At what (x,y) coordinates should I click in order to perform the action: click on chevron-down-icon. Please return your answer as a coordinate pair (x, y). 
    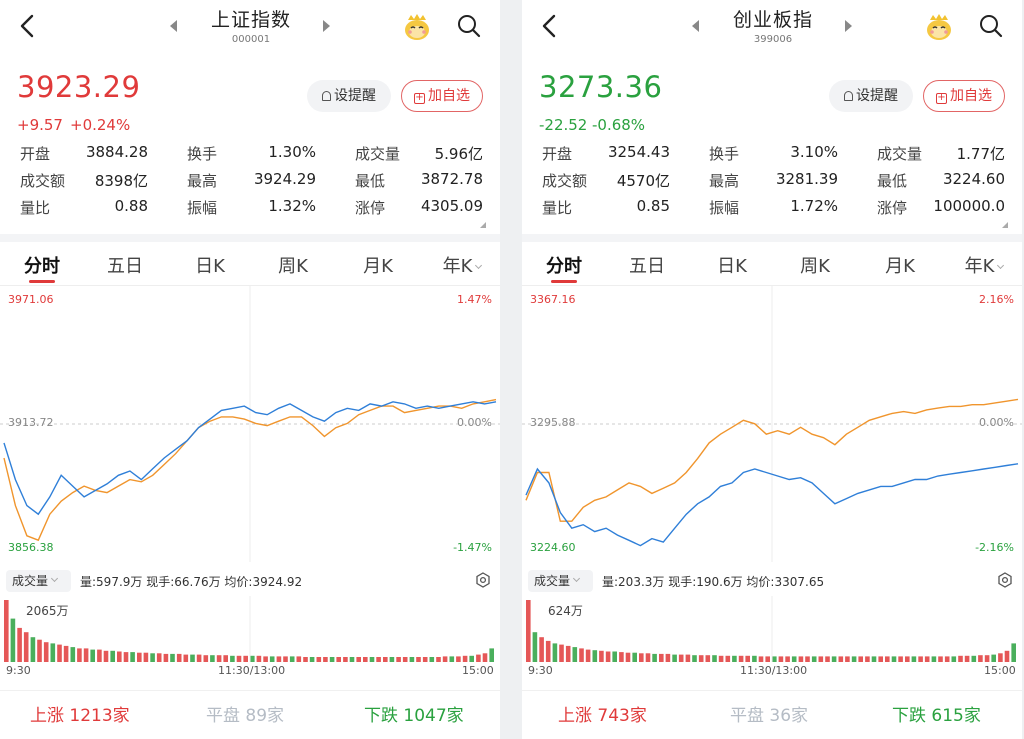
    Looking at the image, I should click on (54, 578).